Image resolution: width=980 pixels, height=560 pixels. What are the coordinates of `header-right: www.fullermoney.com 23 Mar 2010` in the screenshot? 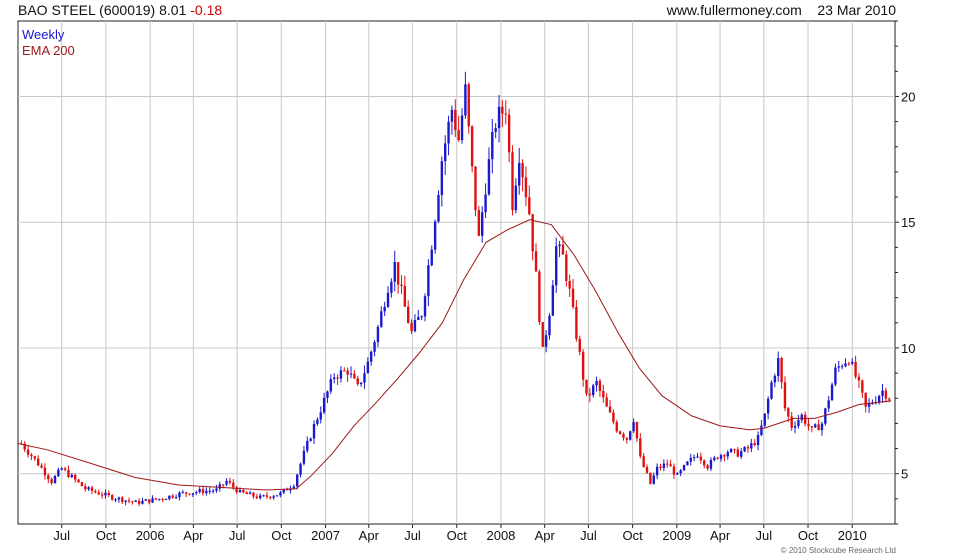 It's located at (781, 10).